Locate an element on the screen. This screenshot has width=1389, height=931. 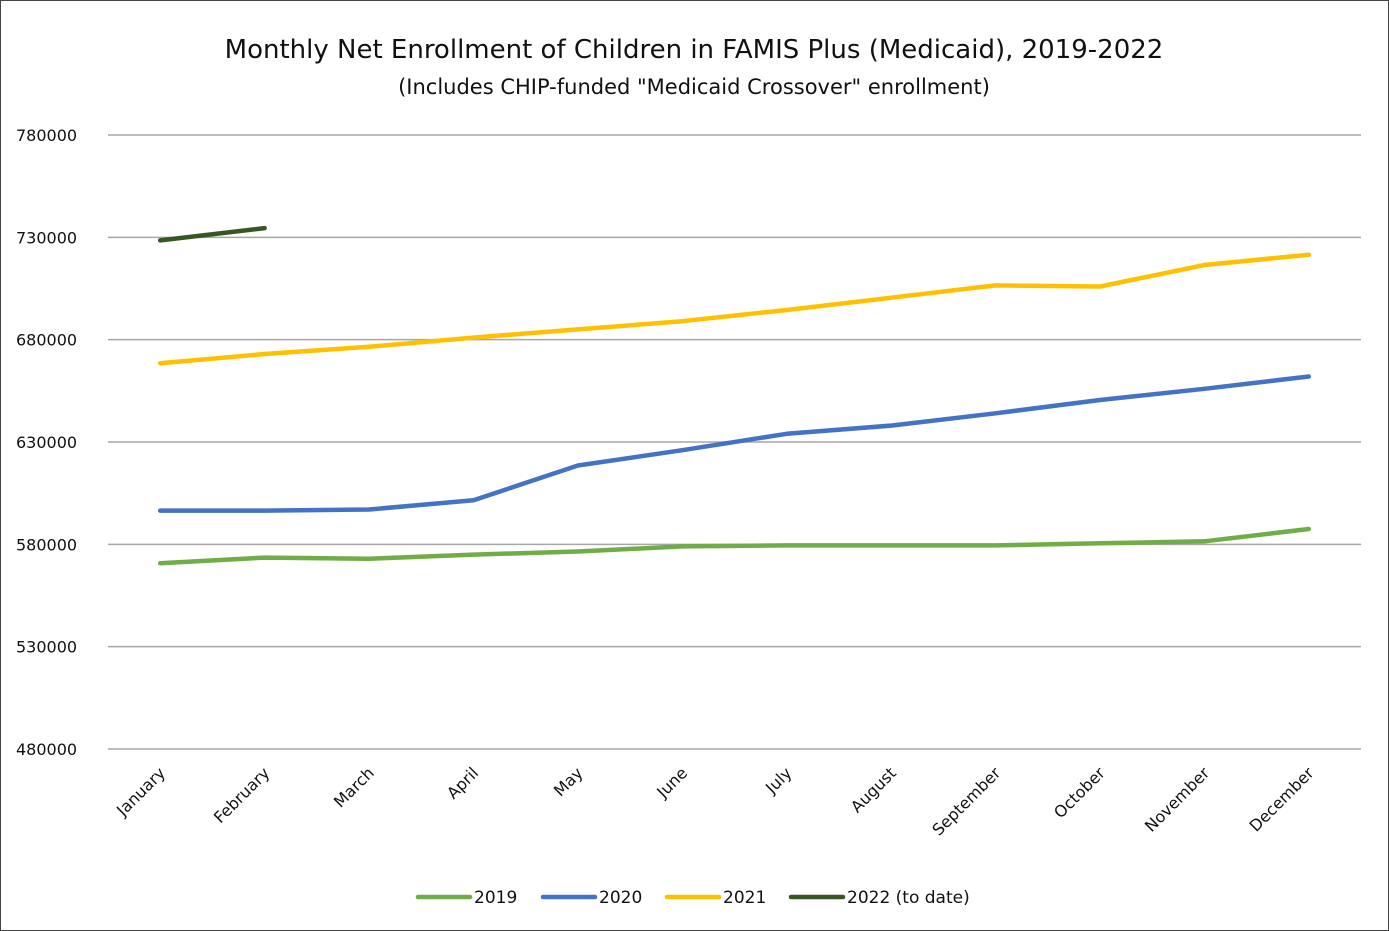
y-tick-label: 630000 is located at coordinates (46, 442).